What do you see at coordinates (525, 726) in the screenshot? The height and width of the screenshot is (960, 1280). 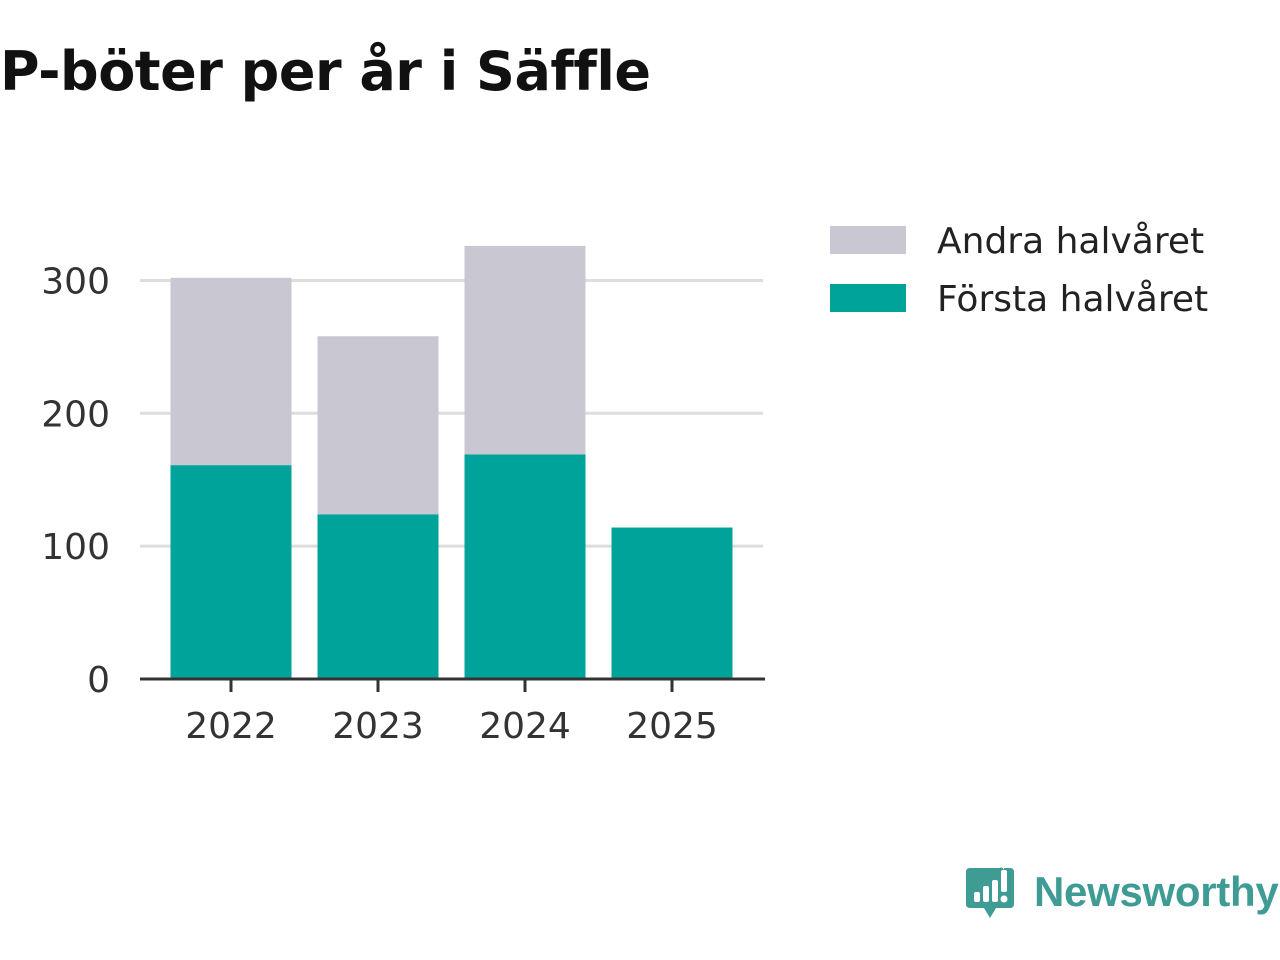 I see `x-tick-label: 2024` at bounding box center [525, 726].